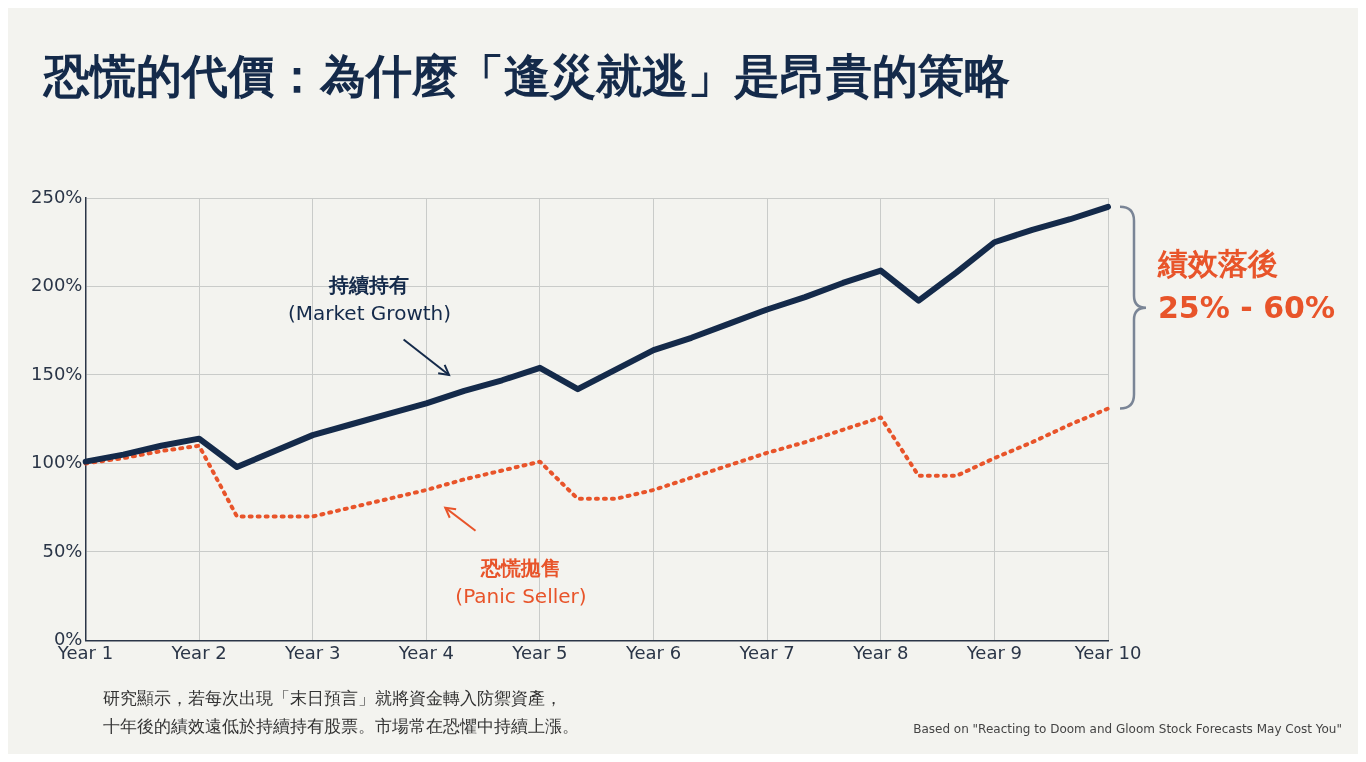  What do you see at coordinates (312, 652) in the screenshot?
I see `x-tick-label: Year 3` at bounding box center [312, 652].